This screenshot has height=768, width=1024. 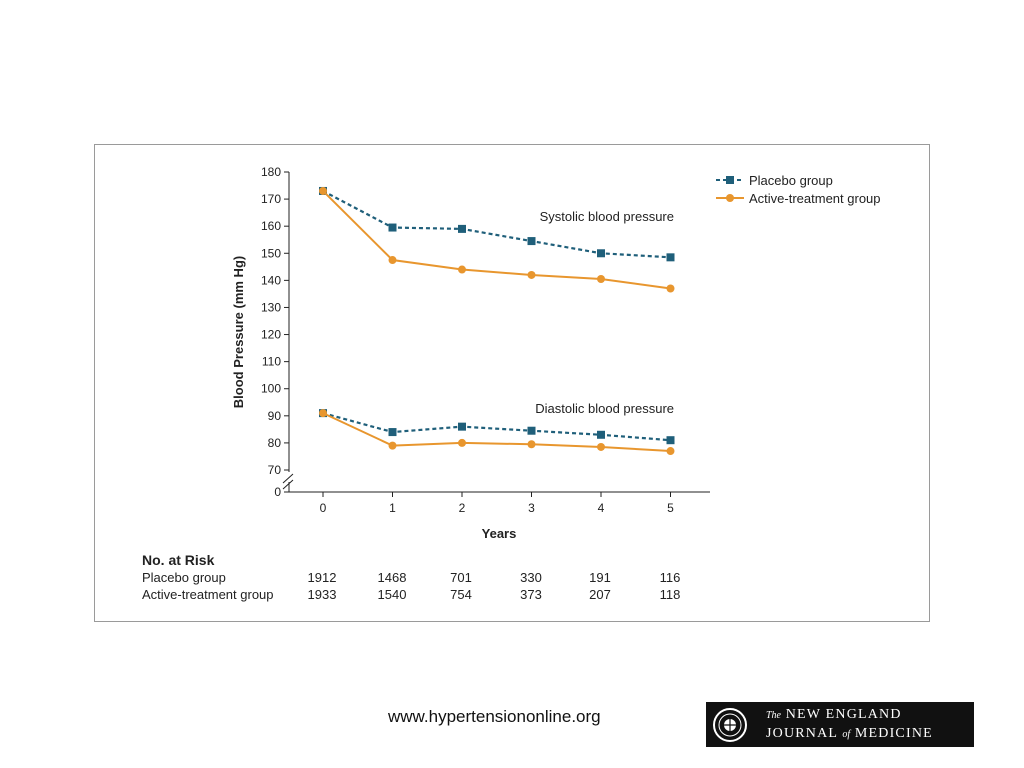 What do you see at coordinates (322, 577) in the screenshot?
I see `risk-cell: 1912` at bounding box center [322, 577].